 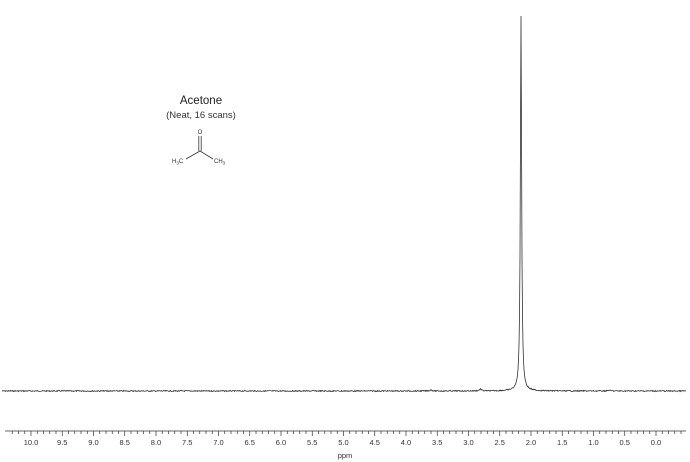 What do you see at coordinates (31, 442) in the screenshot?
I see `tick-label: 10.0` at bounding box center [31, 442].